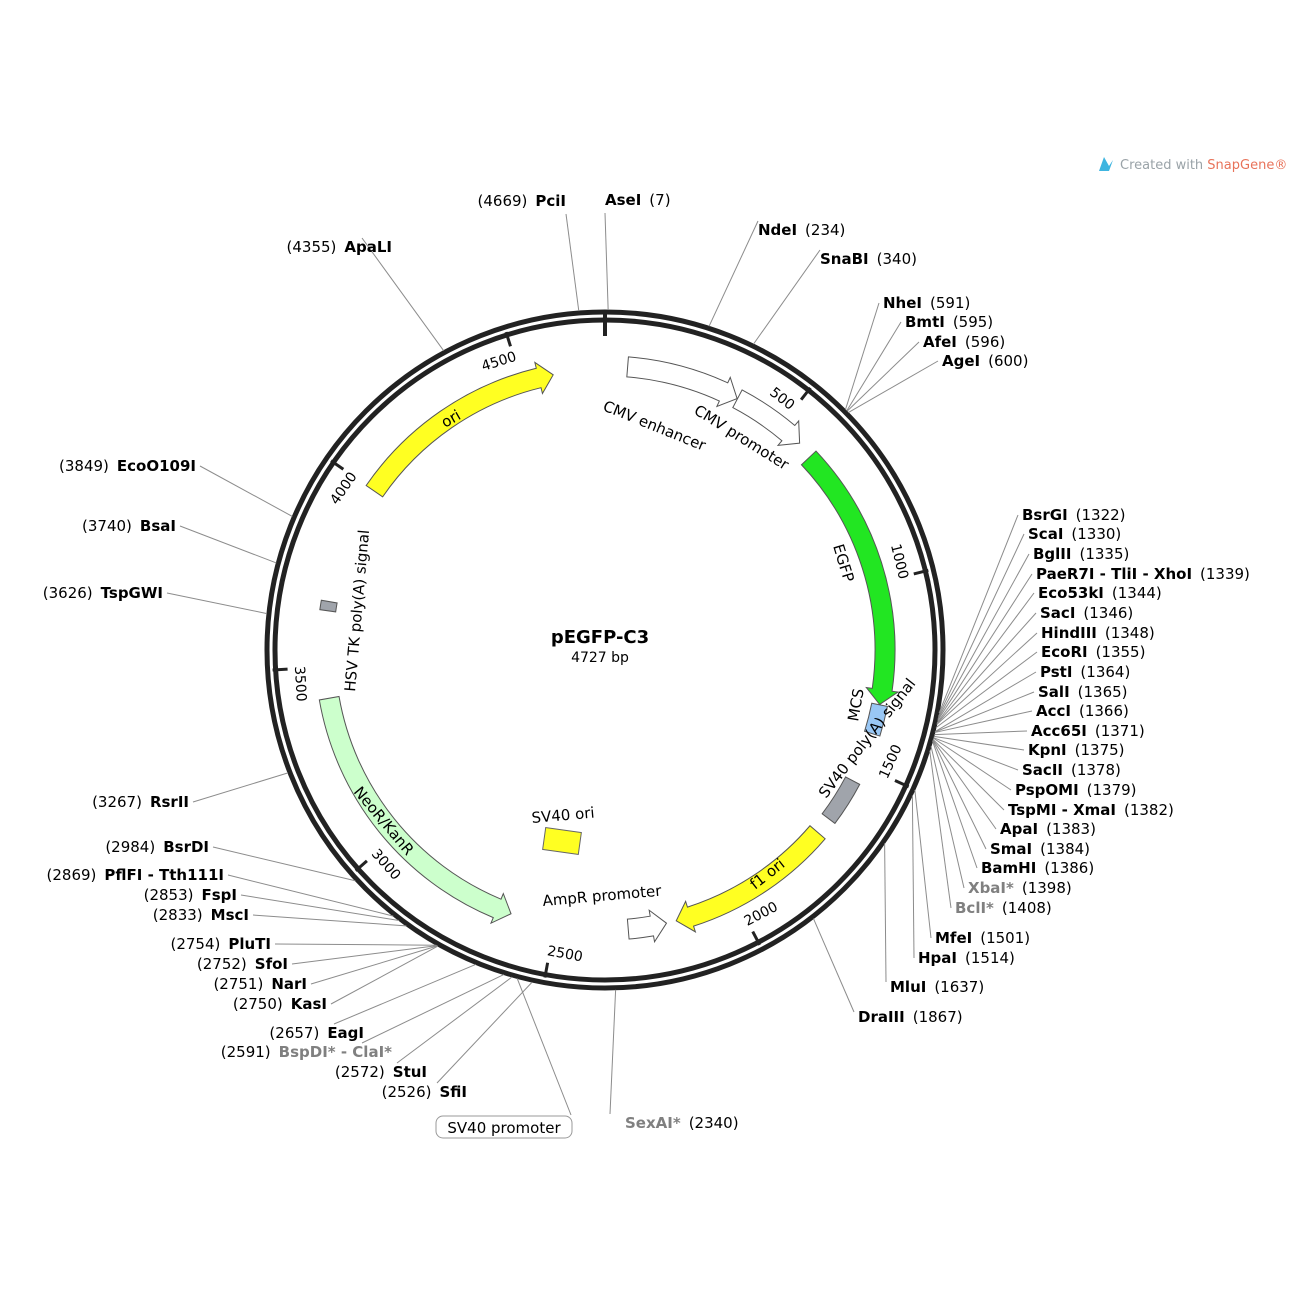  I want to click on site-position: (4669), so click(503, 201).